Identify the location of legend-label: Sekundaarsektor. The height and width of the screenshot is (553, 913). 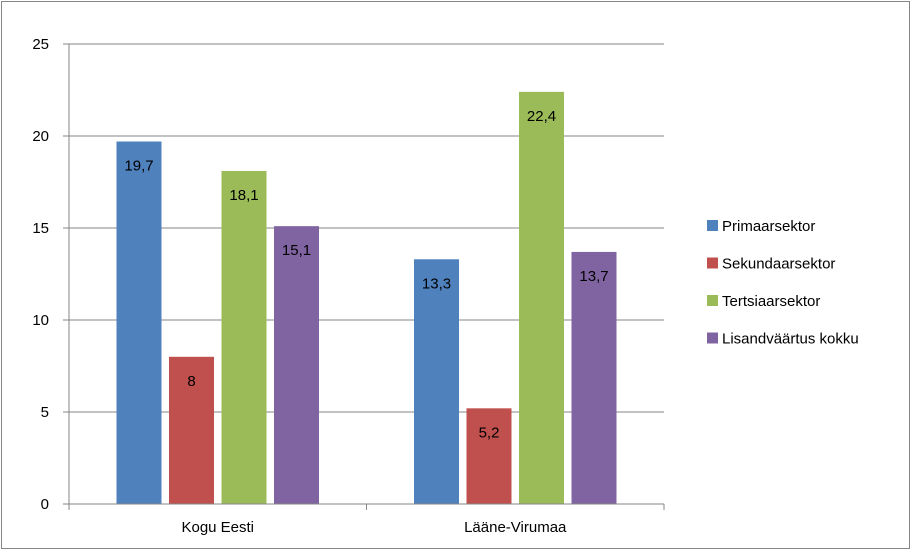
(778, 264).